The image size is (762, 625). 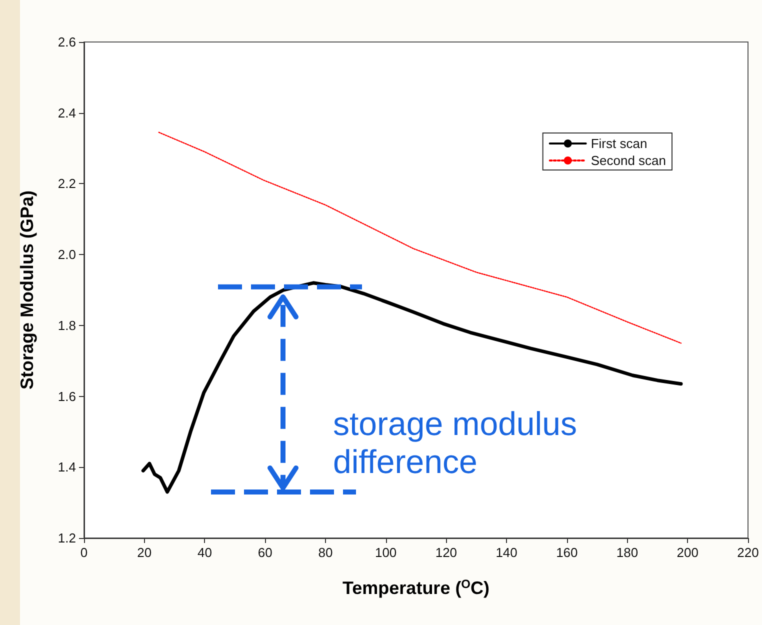 What do you see at coordinates (567, 552) in the screenshot?
I see `x-tick-label: 160` at bounding box center [567, 552].